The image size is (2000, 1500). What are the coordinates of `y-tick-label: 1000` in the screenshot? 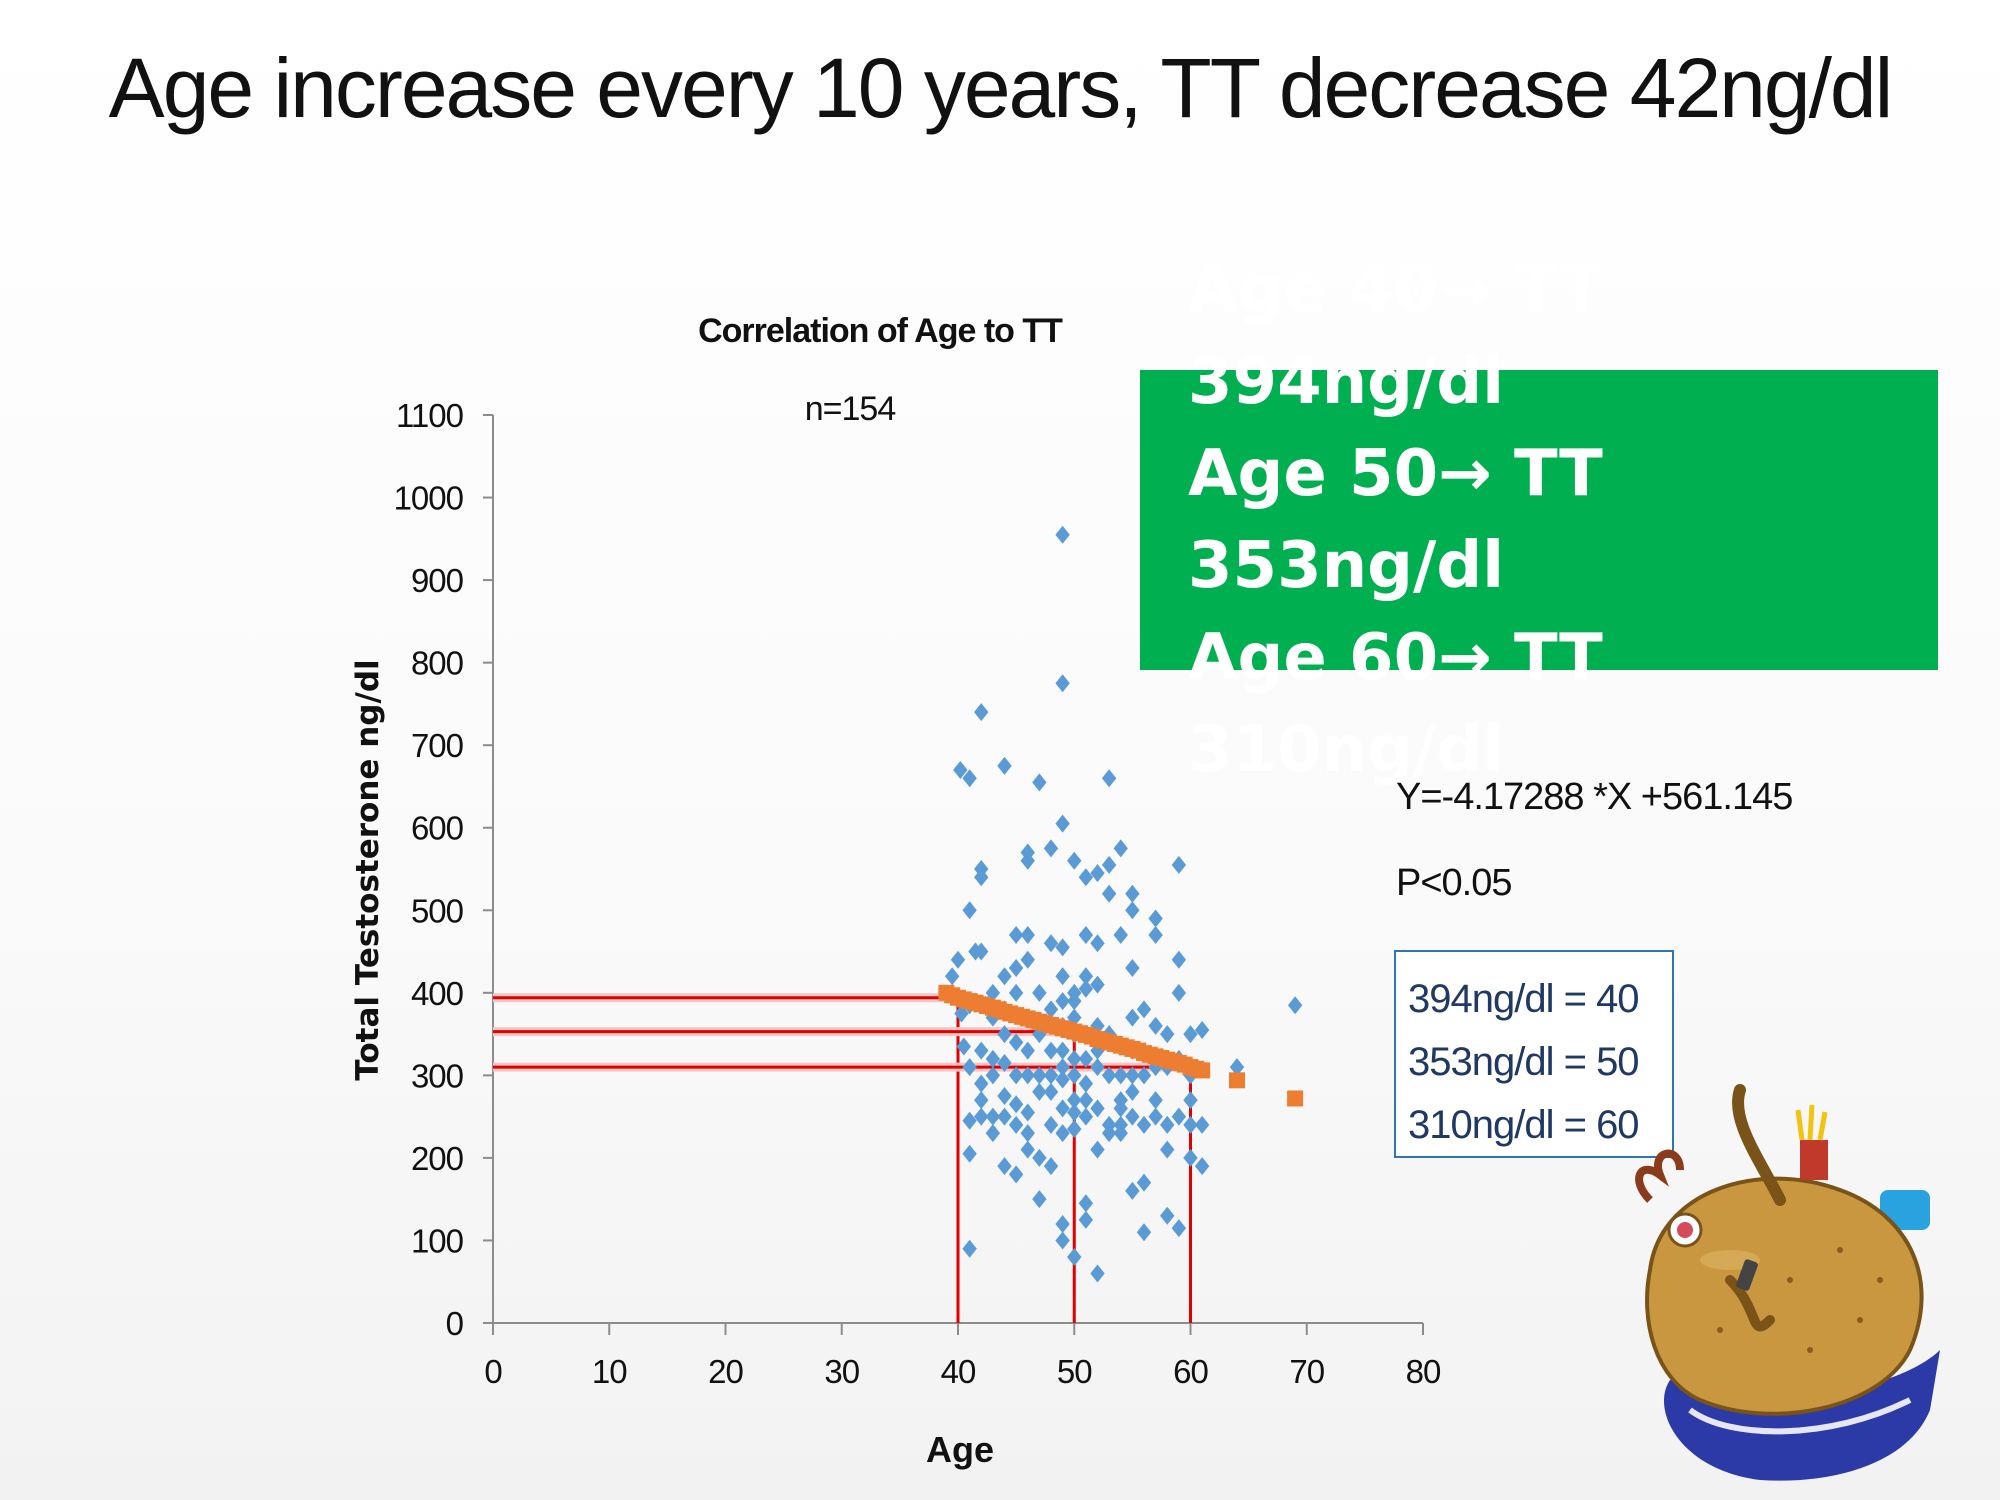 It's located at (429, 498).